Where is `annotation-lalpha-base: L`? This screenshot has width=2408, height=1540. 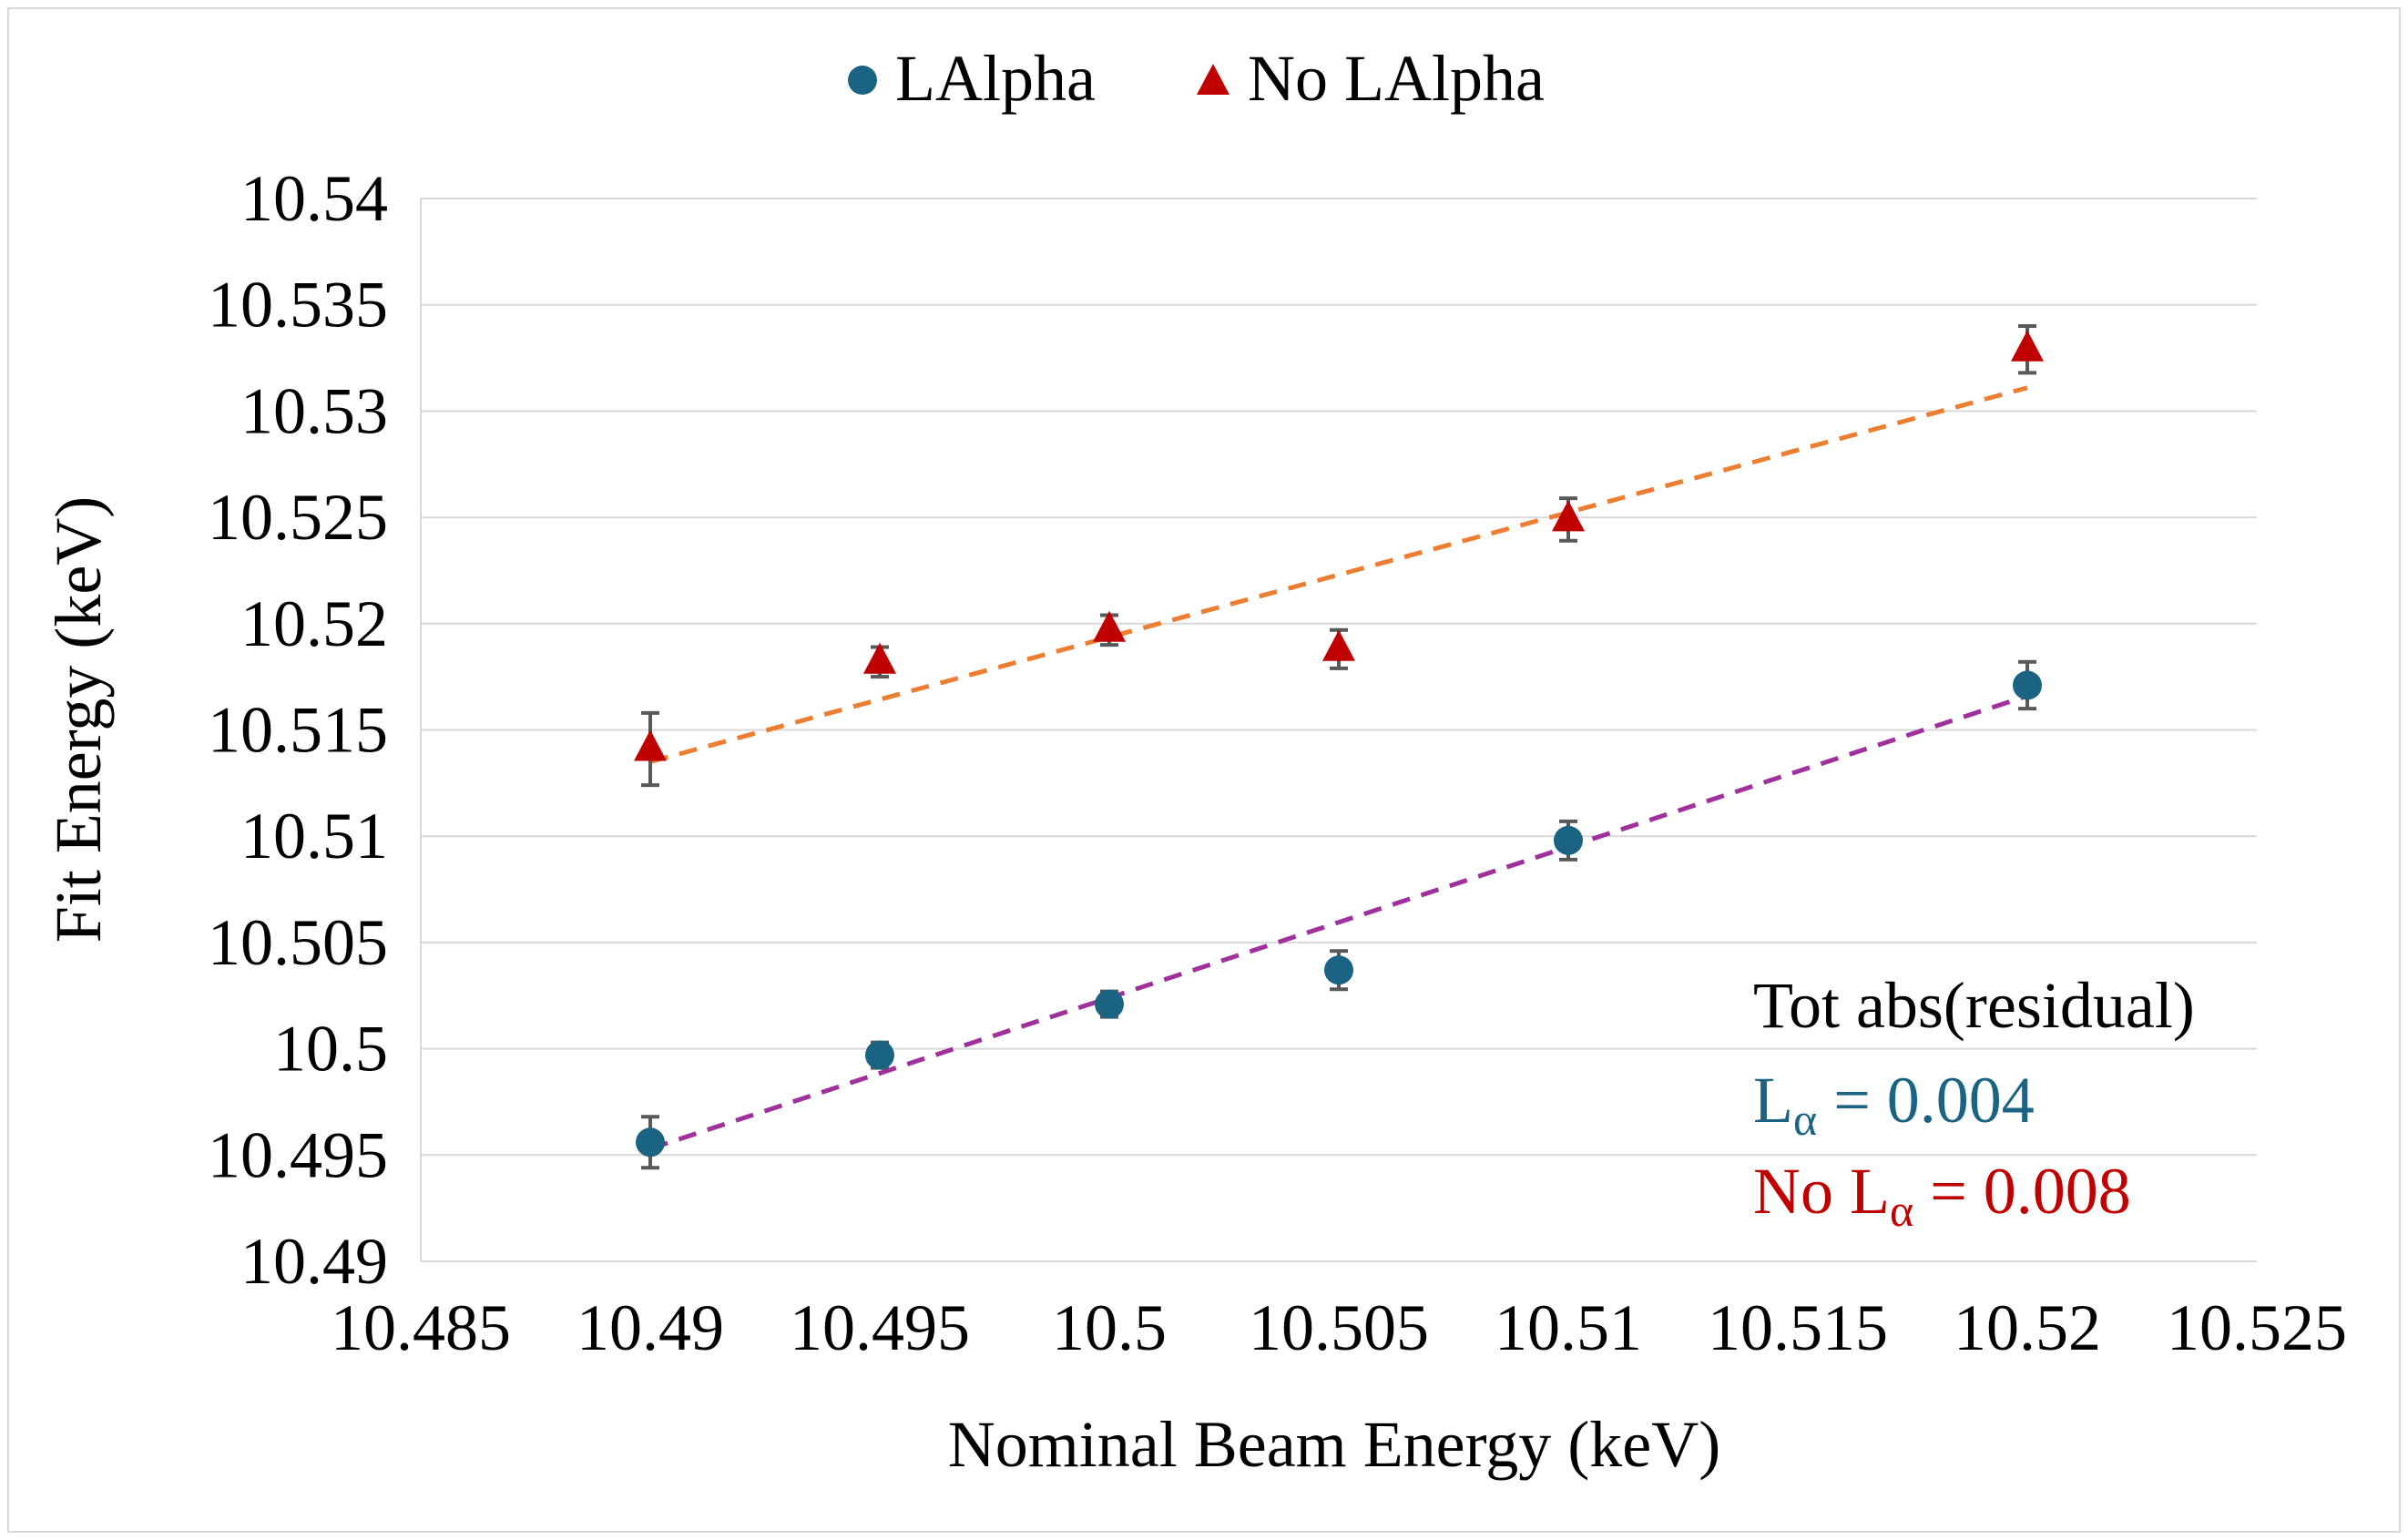
annotation-lalpha-base: L is located at coordinates (1773, 1100).